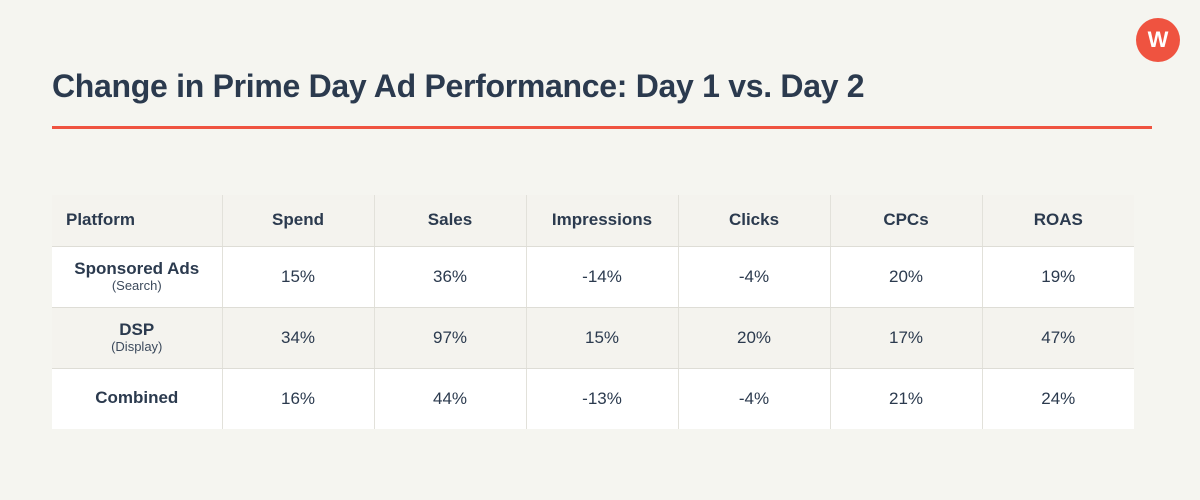 The width and height of the screenshot is (1200, 500). I want to click on cell-spend: 15%, so click(298, 277).